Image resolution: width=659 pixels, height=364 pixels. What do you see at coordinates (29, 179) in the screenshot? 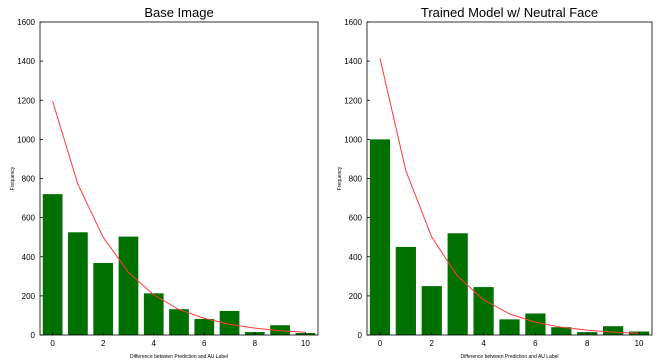
I see `chart-1-y-tick-label: 800` at bounding box center [29, 179].